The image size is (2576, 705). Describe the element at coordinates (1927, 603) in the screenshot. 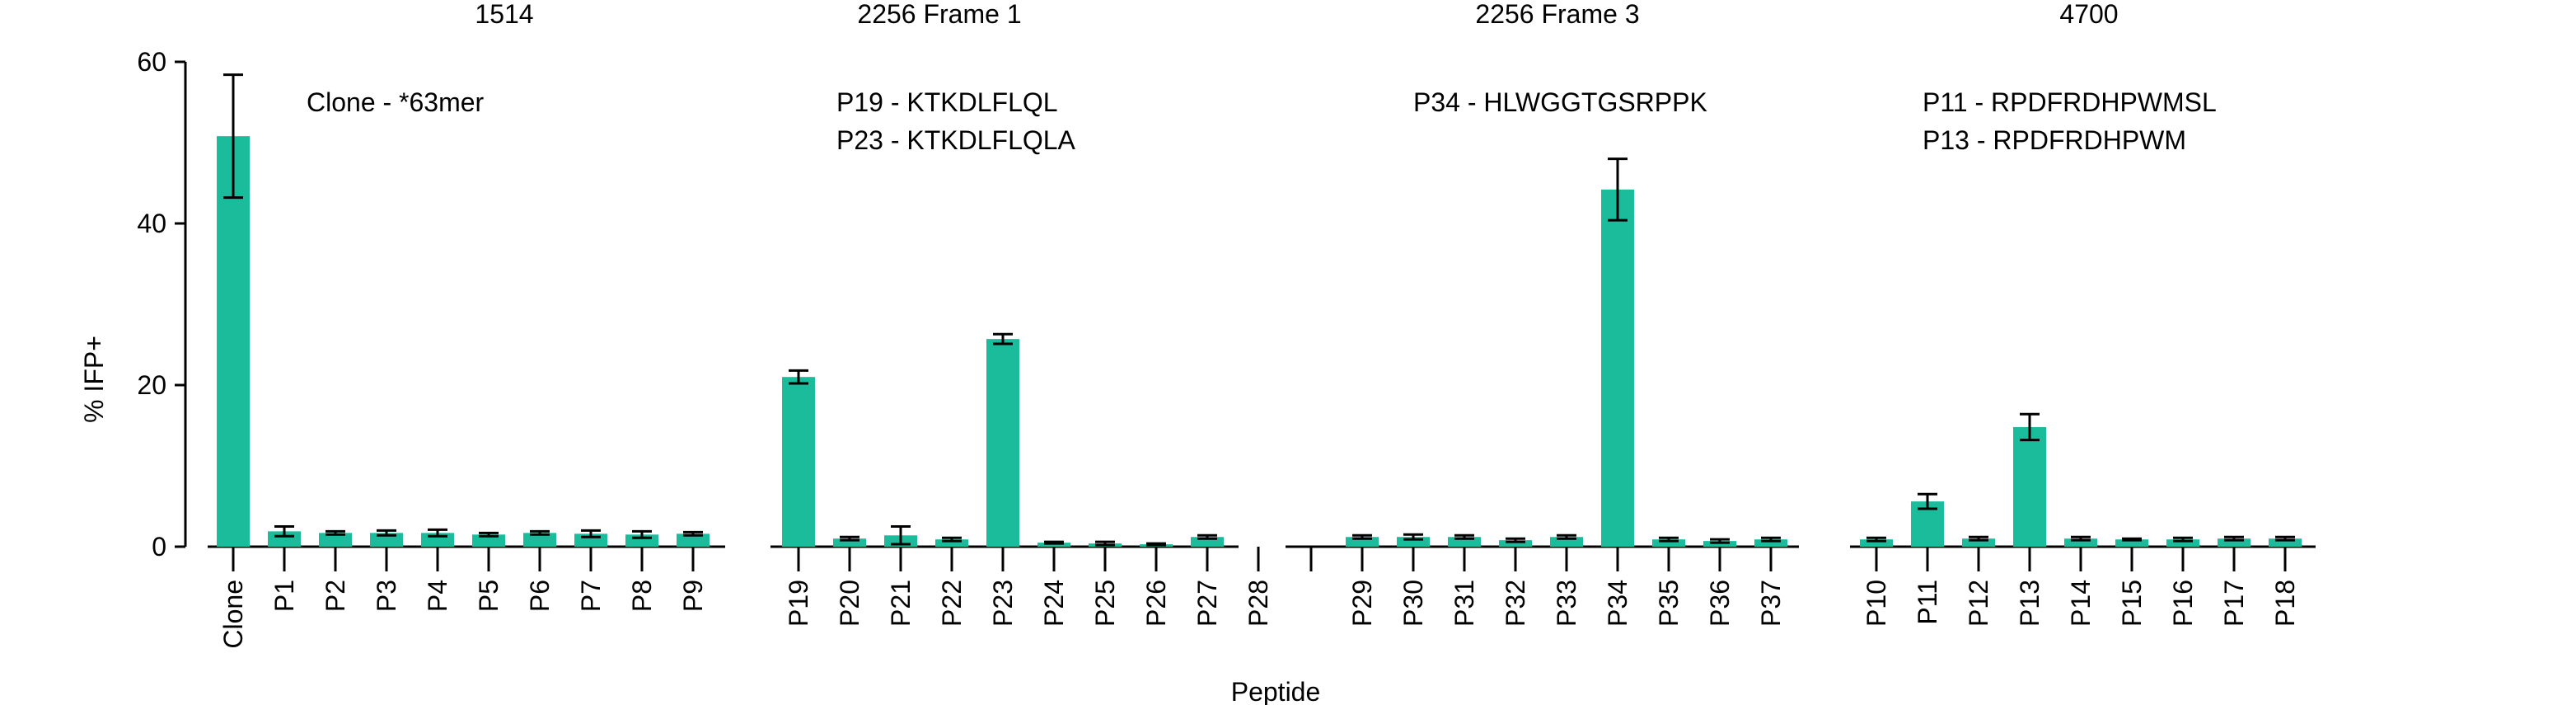

I see `x-tick-label: P11` at that location.